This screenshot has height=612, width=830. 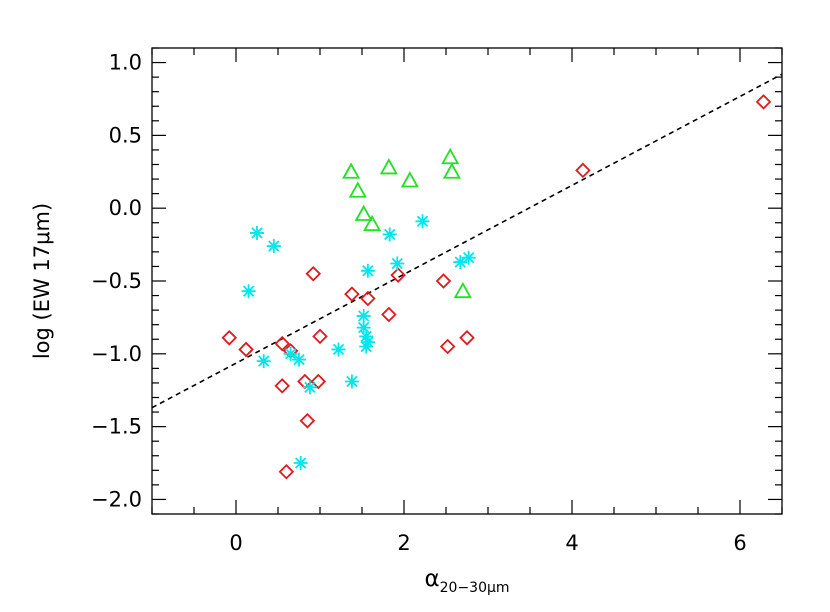 I want to click on y-tick-label: 0.0, so click(x=125, y=208).